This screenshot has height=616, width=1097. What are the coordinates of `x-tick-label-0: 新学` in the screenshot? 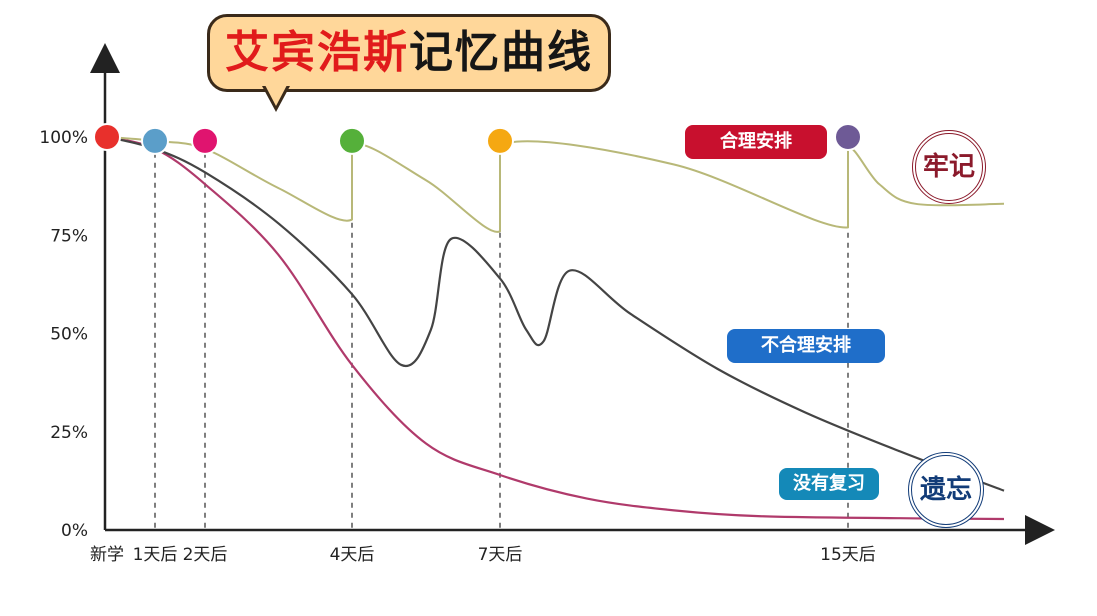 It's located at (107, 555).